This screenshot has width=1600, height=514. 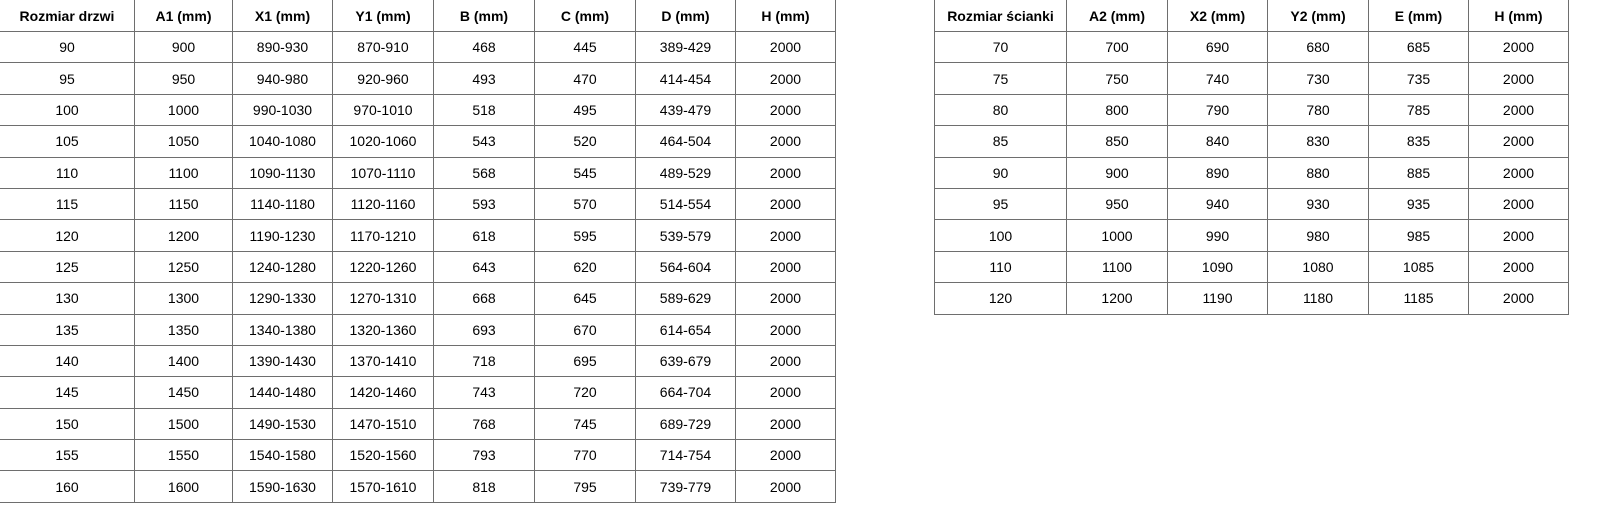 I want to click on table-cell: 570, so click(x=585, y=204).